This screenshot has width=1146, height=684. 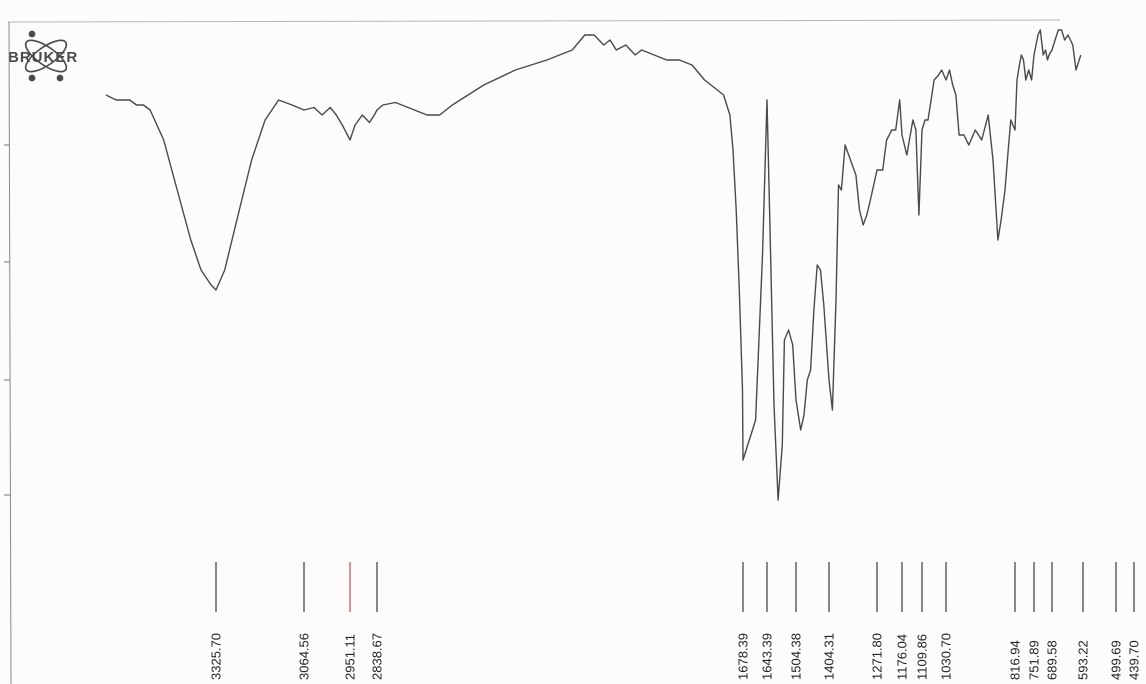 I want to click on peak-label: 593.22, so click(x=1083, y=660).